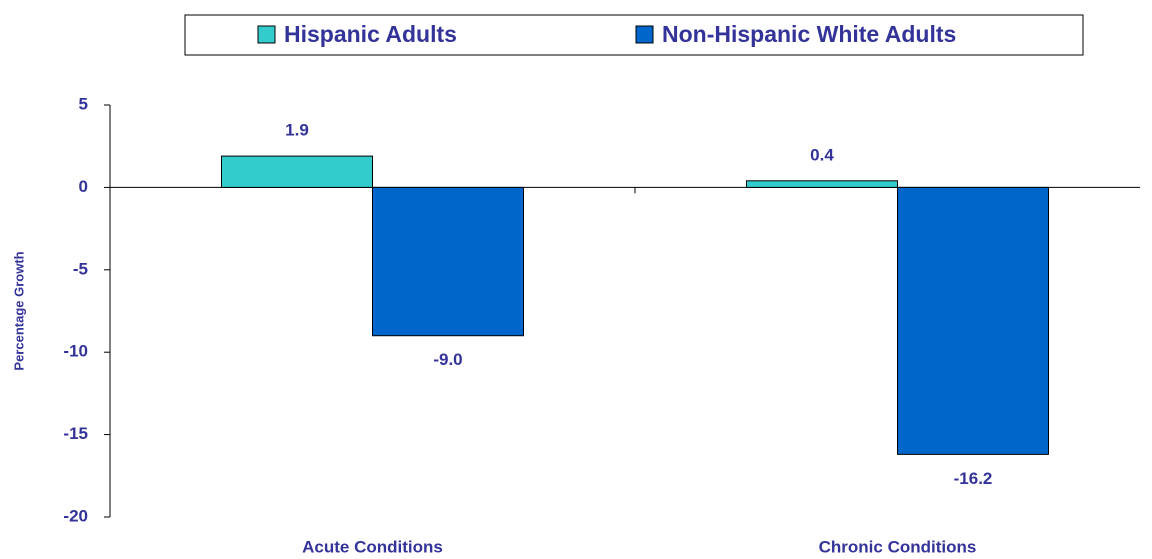 The height and width of the screenshot is (559, 1152). What do you see at coordinates (898, 546) in the screenshot?
I see `x-tick-label: Chronic Conditions` at bounding box center [898, 546].